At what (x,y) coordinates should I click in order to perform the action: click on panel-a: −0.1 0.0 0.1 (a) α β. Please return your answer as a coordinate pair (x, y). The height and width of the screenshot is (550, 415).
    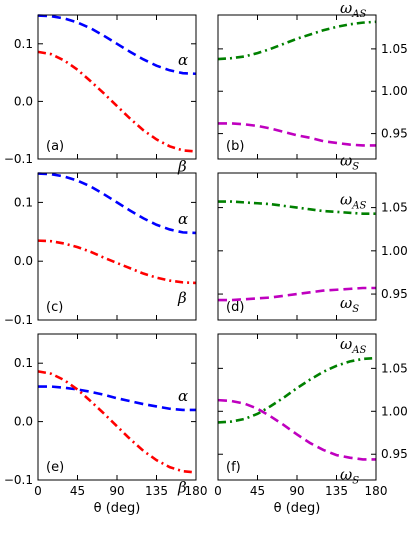
    Looking at the image, I should click on (100, 95).